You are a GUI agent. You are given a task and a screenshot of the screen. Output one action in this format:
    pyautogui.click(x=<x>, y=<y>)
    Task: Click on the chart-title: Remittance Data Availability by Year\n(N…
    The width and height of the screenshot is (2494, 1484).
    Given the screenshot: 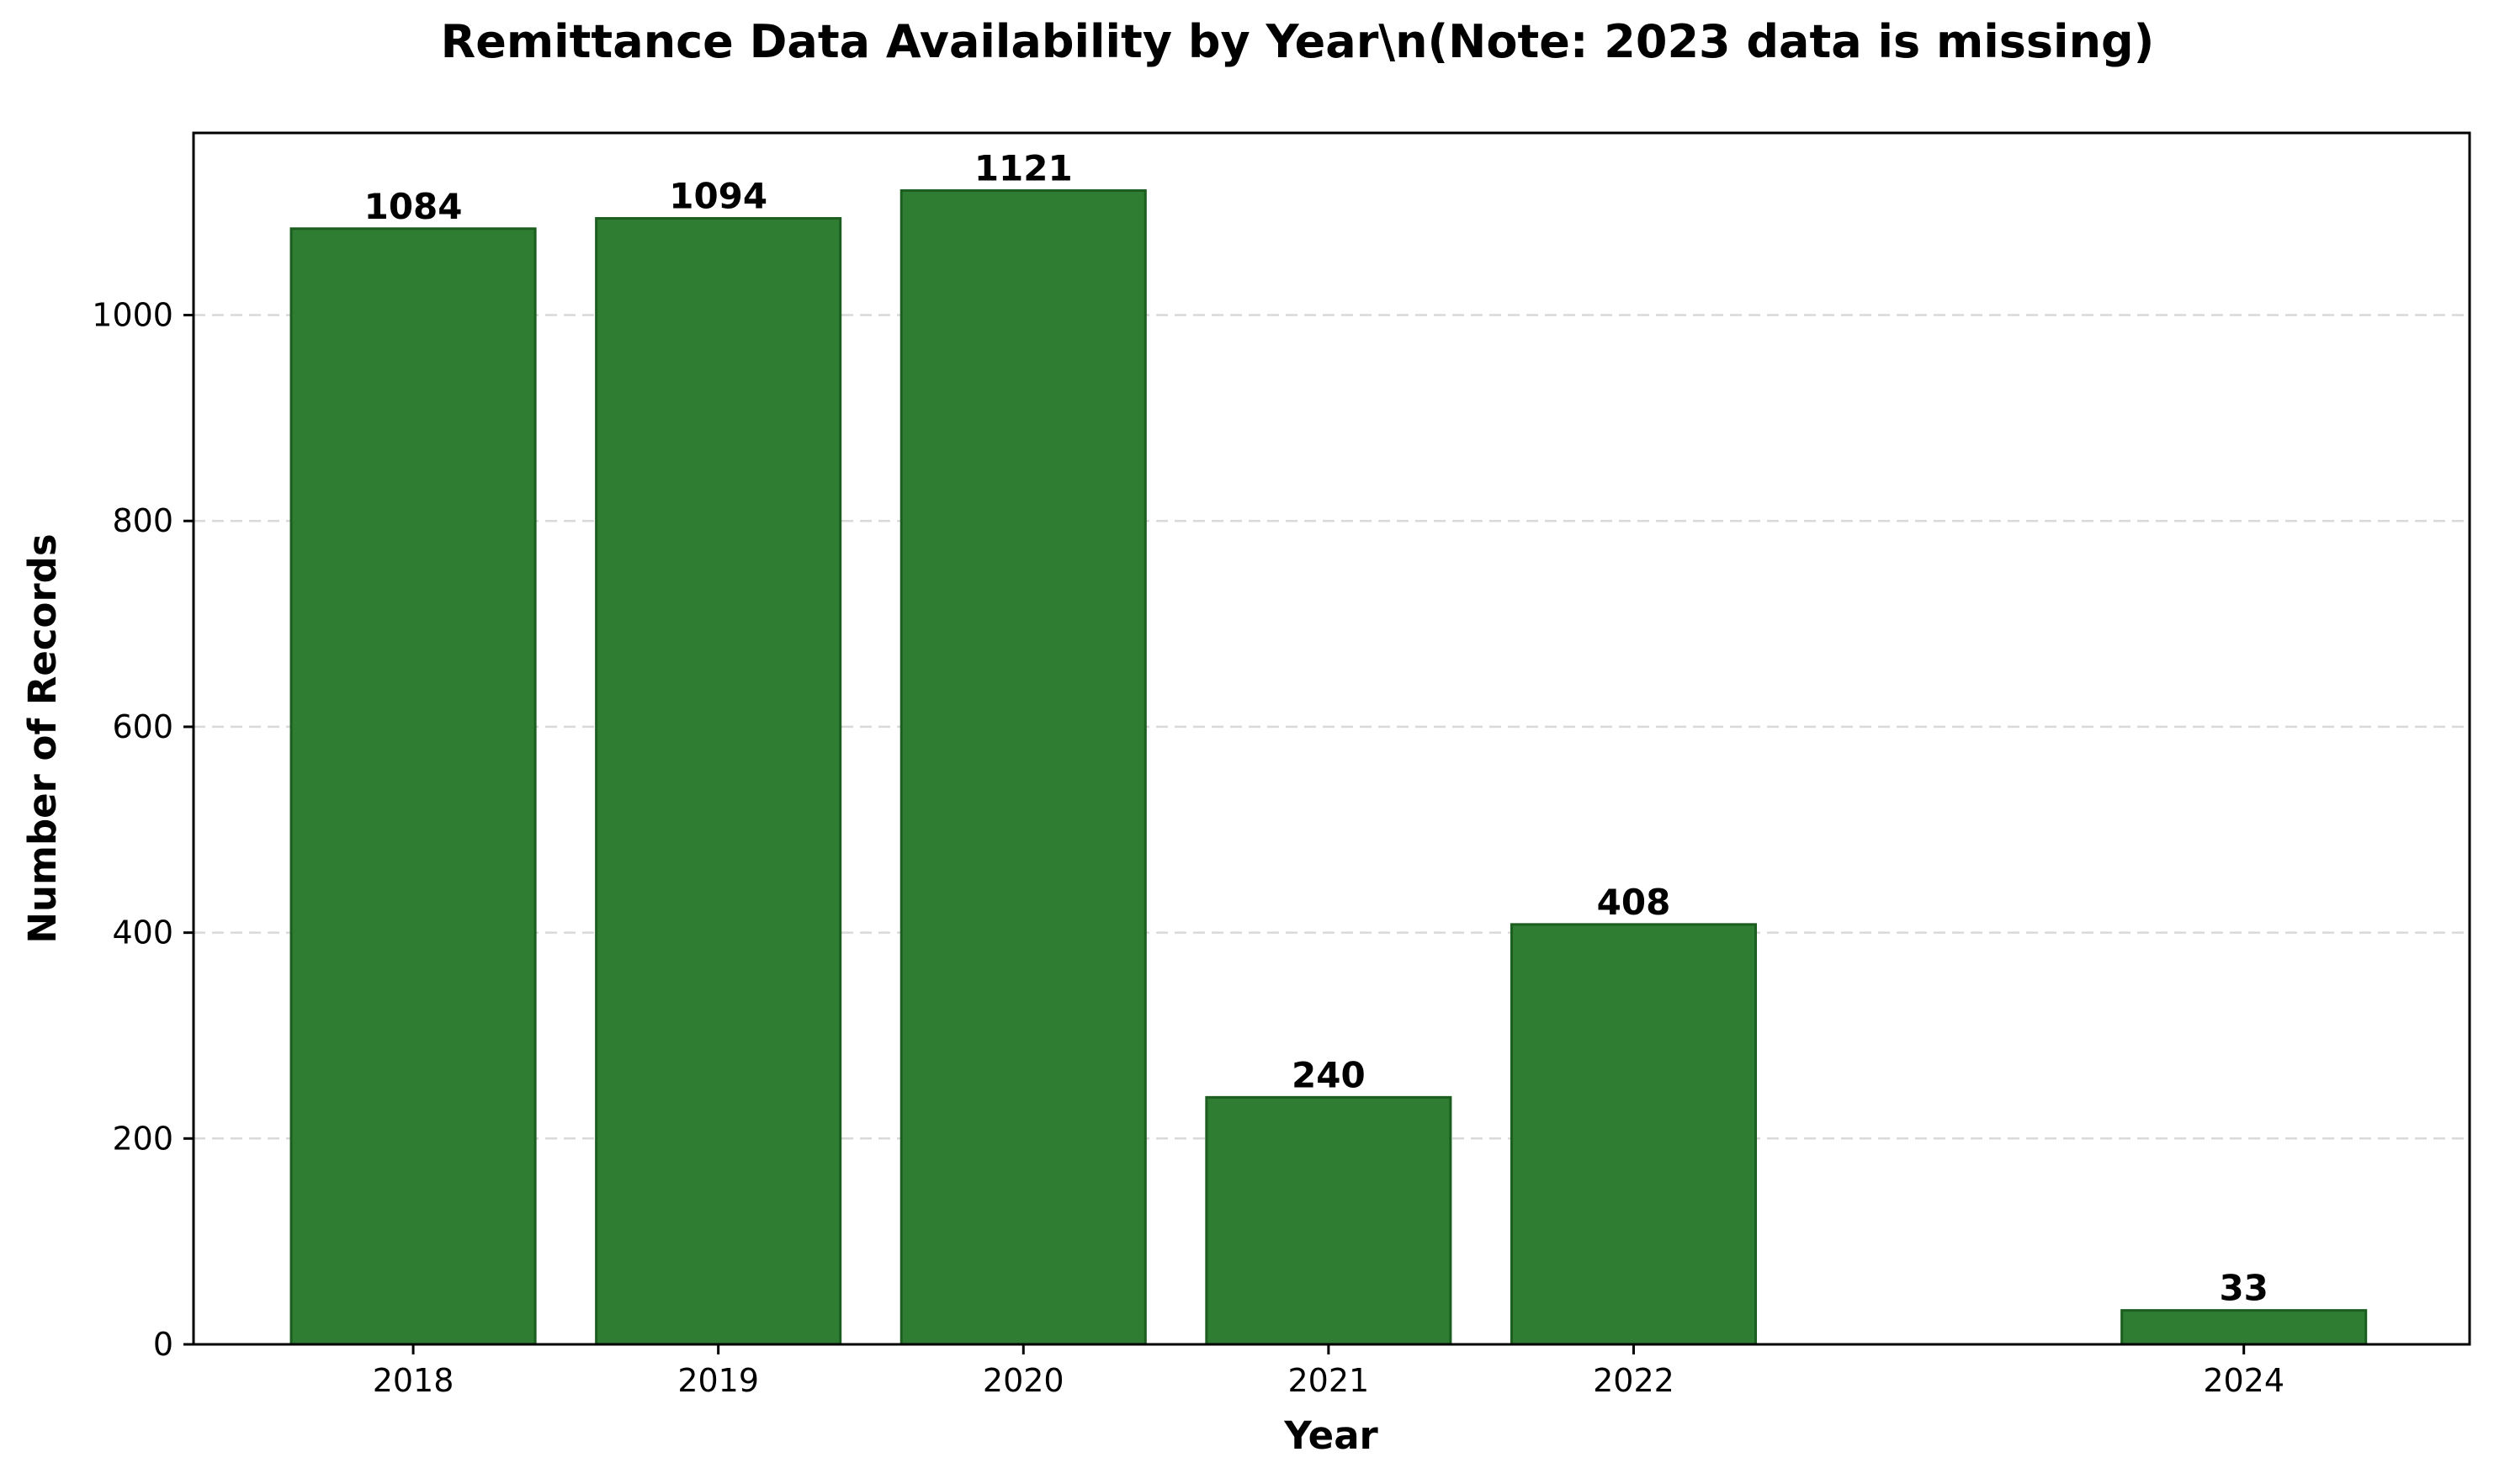 What is the action you would take?
    pyautogui.click(x=1298, y=41)
    